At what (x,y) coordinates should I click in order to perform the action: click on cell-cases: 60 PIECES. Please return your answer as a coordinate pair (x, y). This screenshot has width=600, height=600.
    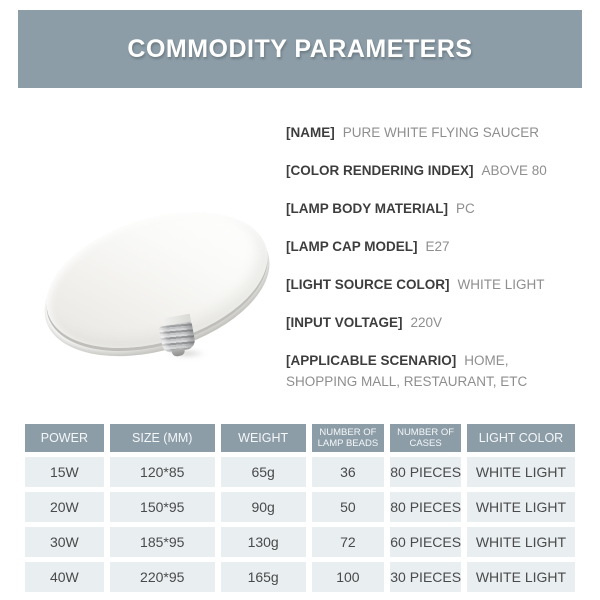
    Looking at the image, I should click on (425, 542).